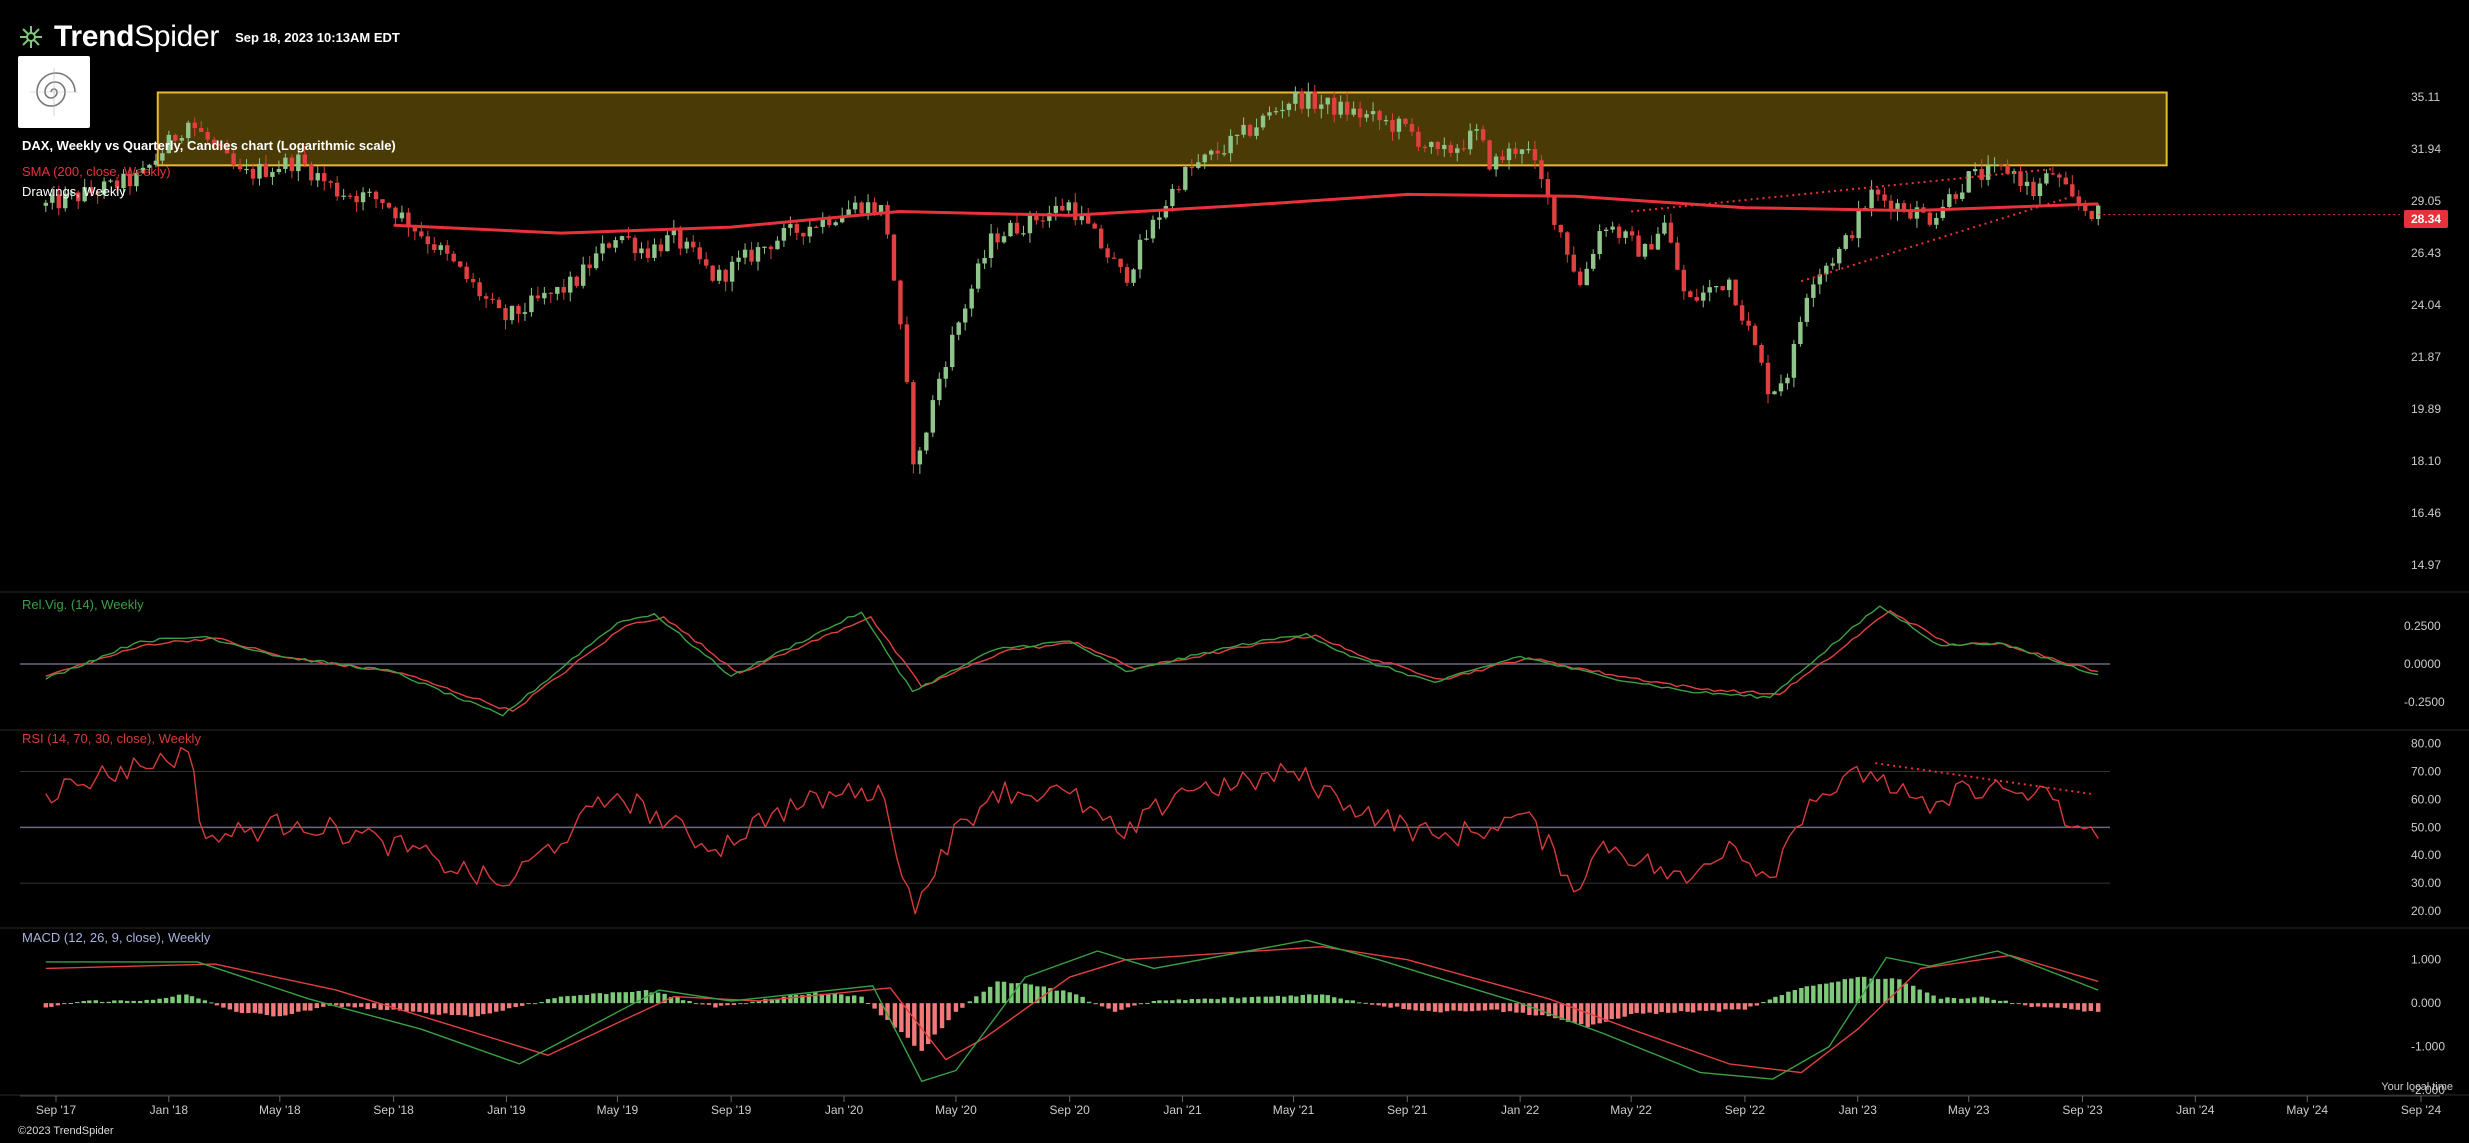  I want to click on copyright: ©2023 TrendSpider, so click(66, 1131).